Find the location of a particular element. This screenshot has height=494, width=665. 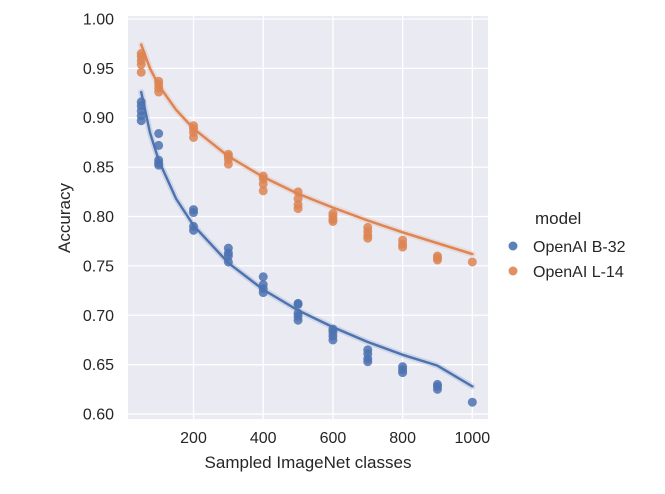

x-tick-label: 600 is located at coordinates (333, 438).